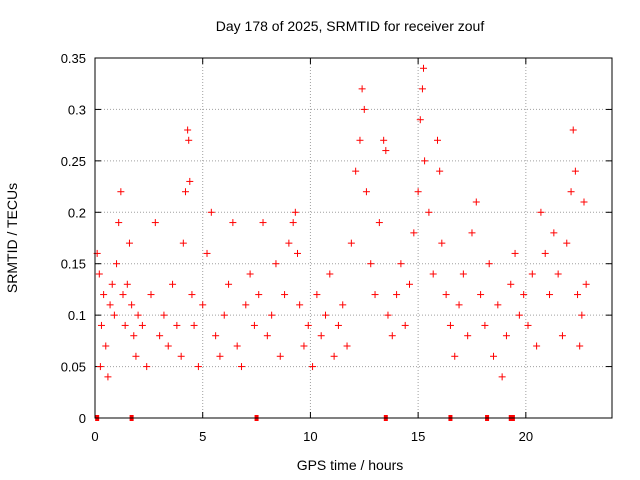  What do you see at coordinates (12, 238) in the screenshot?
I see `y-axis-label: SRMTID / TECUs` at bounding box center [12, 238].